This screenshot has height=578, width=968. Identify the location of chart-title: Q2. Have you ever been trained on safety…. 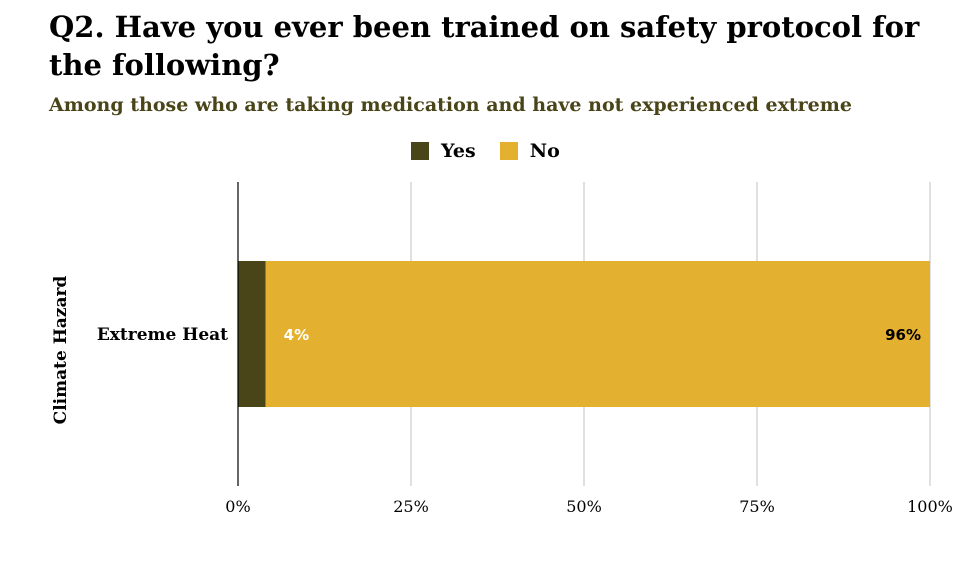
(484, 46).